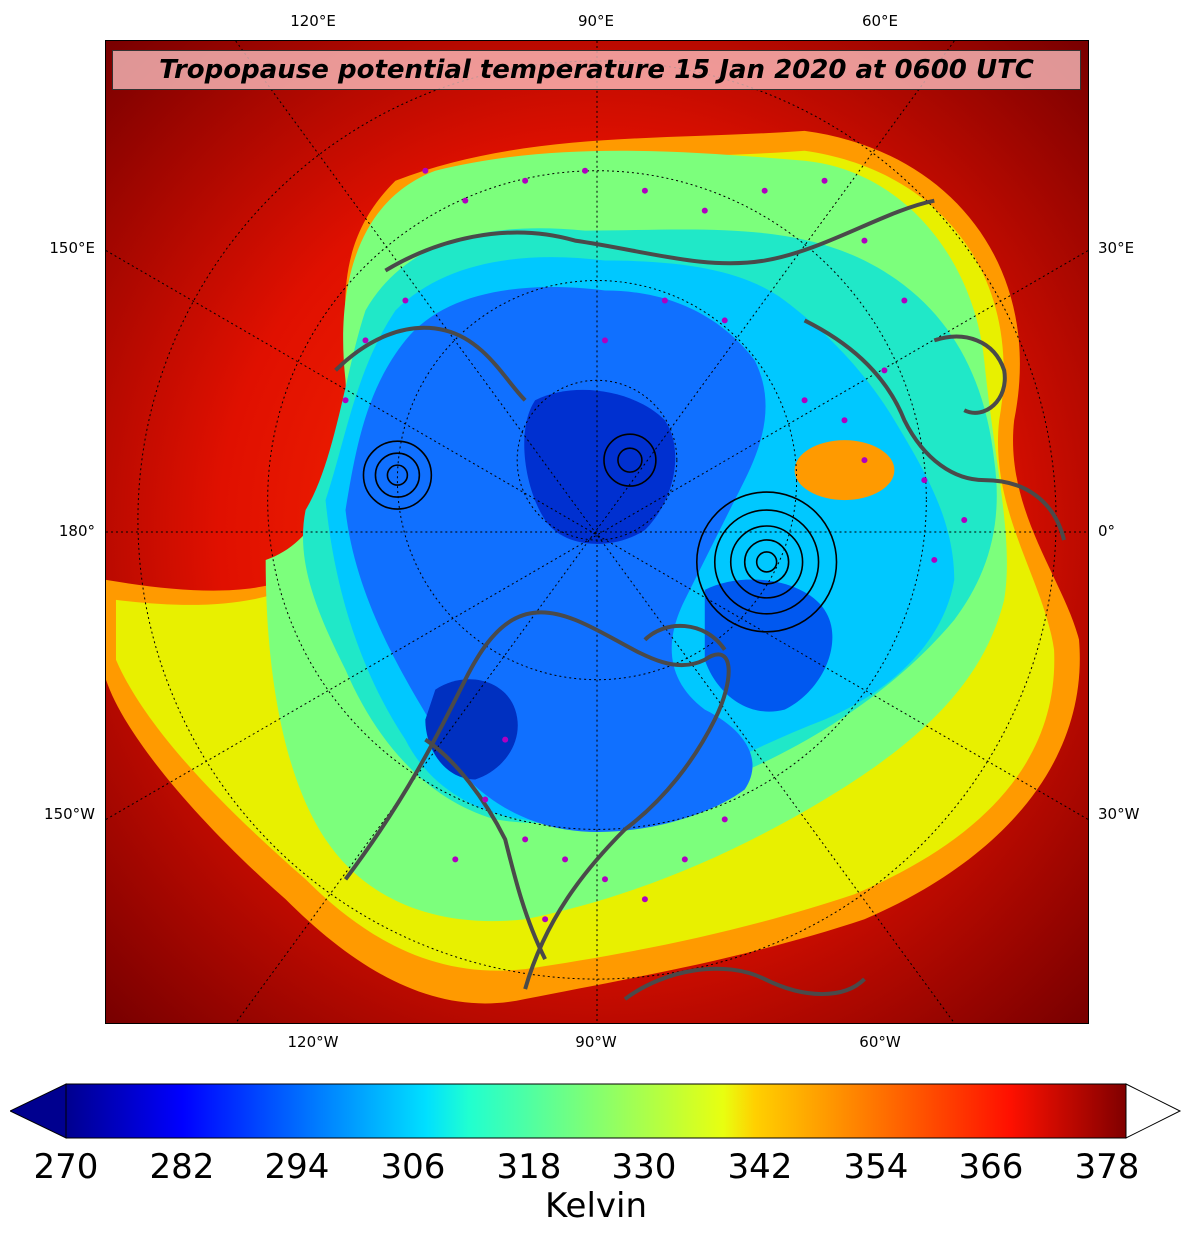 Image resolution: width=1192 pixels, height=1238 pixels. I want to click on lon-label-bottom-2: 90°W, so click(596, 1042).